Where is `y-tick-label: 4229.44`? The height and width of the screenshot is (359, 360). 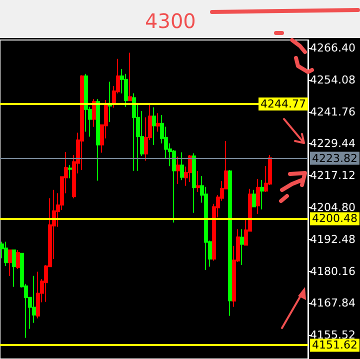
y-tick-label: 4229.44 is located at coordinates (333, 143).